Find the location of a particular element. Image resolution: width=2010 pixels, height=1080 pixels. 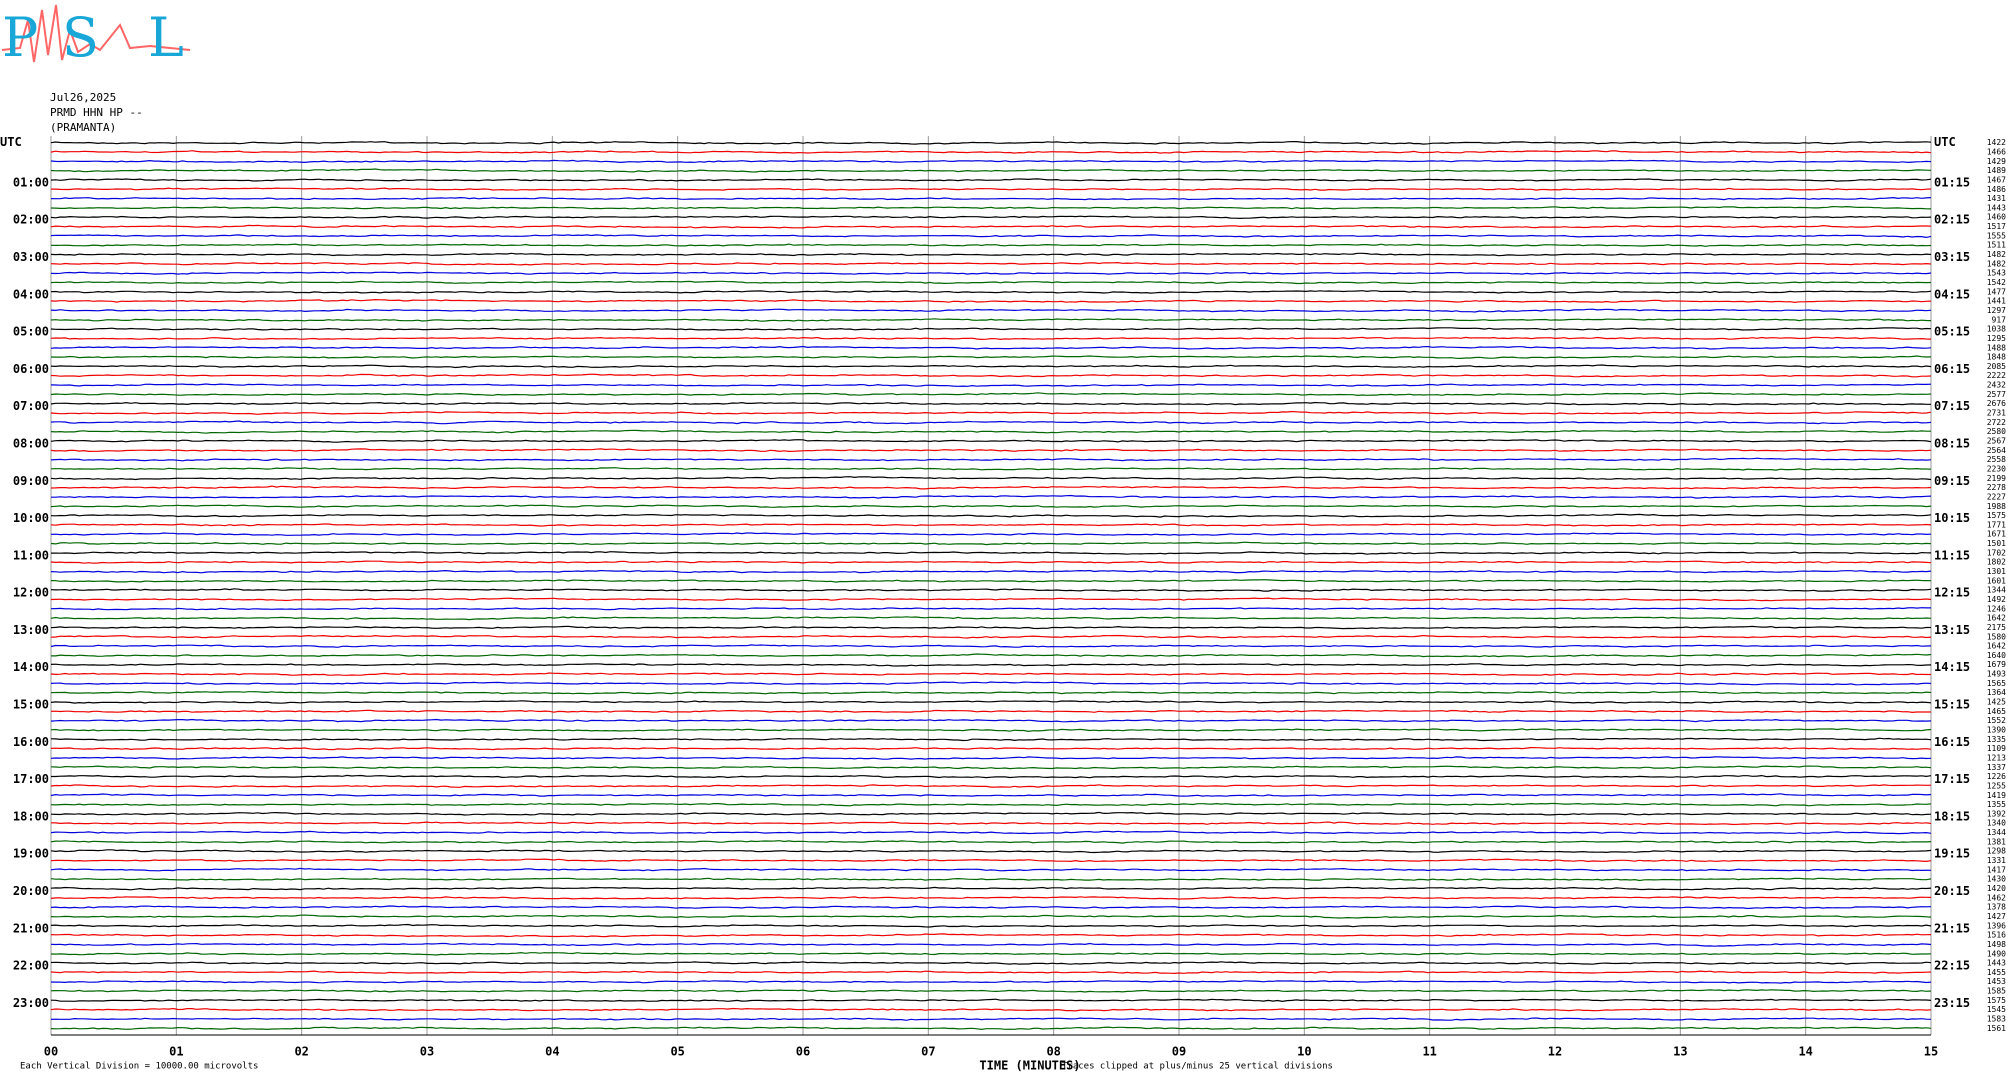

row-number: 2199 is located at coordinates (1996, 478).